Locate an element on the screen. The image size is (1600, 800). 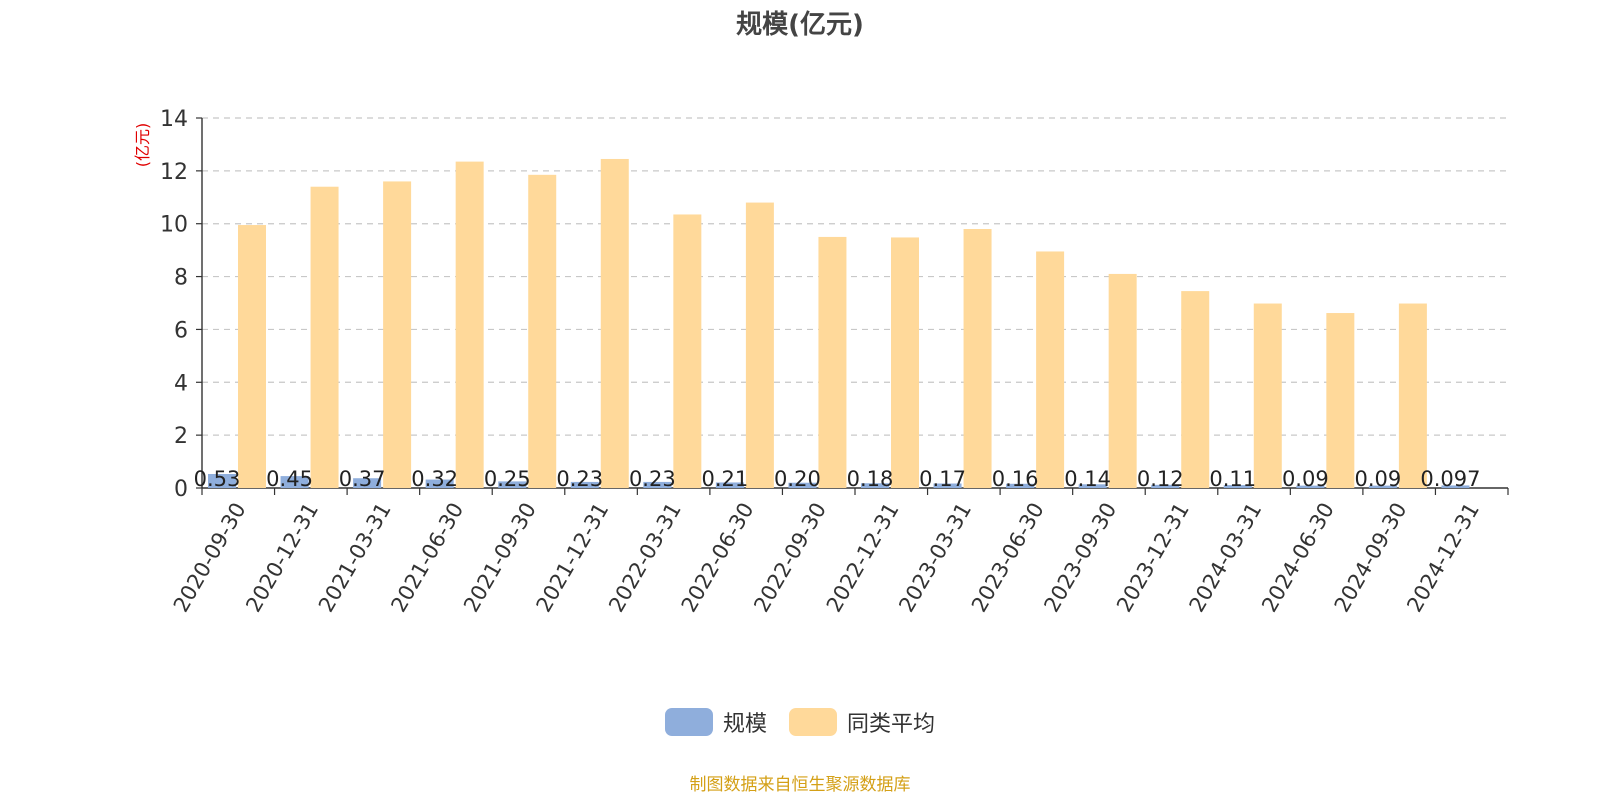
data-label-series1: 0.25 is located at coordinates (507, 479).